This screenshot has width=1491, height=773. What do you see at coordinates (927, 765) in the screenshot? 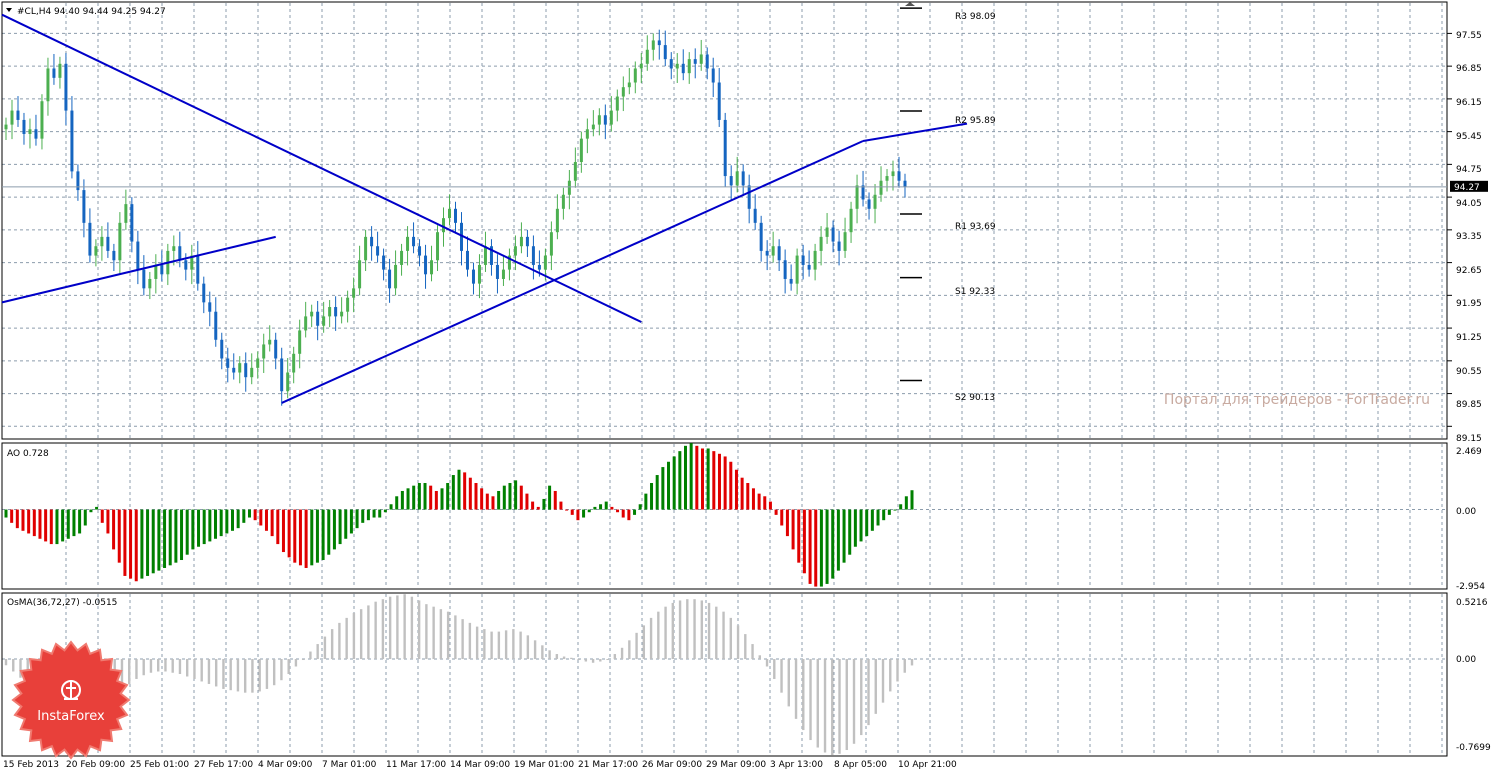
I see `time-label: 10 Apr 21:00` at bounding box center [927, 765].